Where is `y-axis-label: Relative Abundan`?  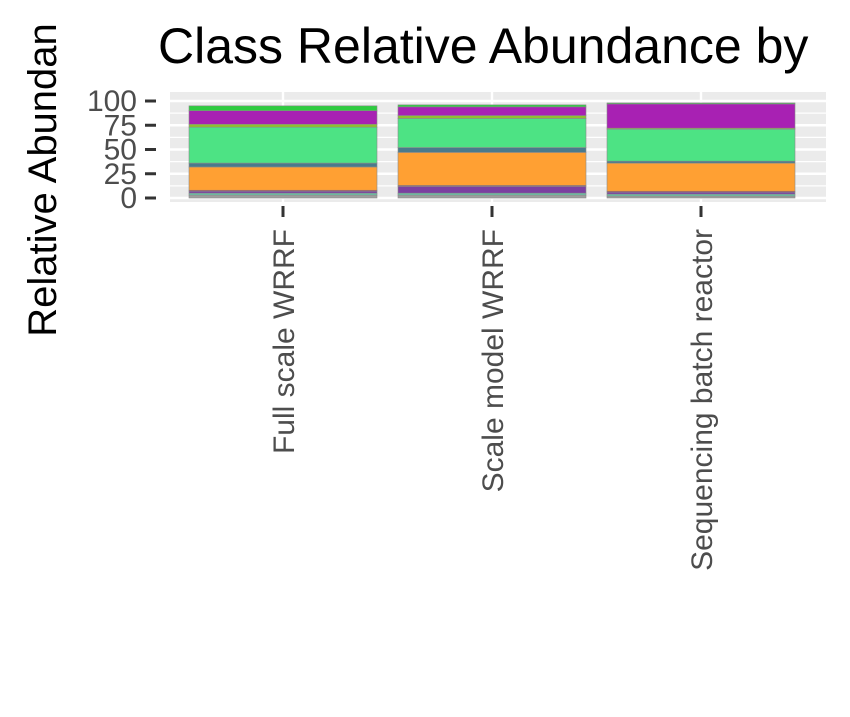 y-axis-label: Relative Abundan is located at coordinates (43, 180).